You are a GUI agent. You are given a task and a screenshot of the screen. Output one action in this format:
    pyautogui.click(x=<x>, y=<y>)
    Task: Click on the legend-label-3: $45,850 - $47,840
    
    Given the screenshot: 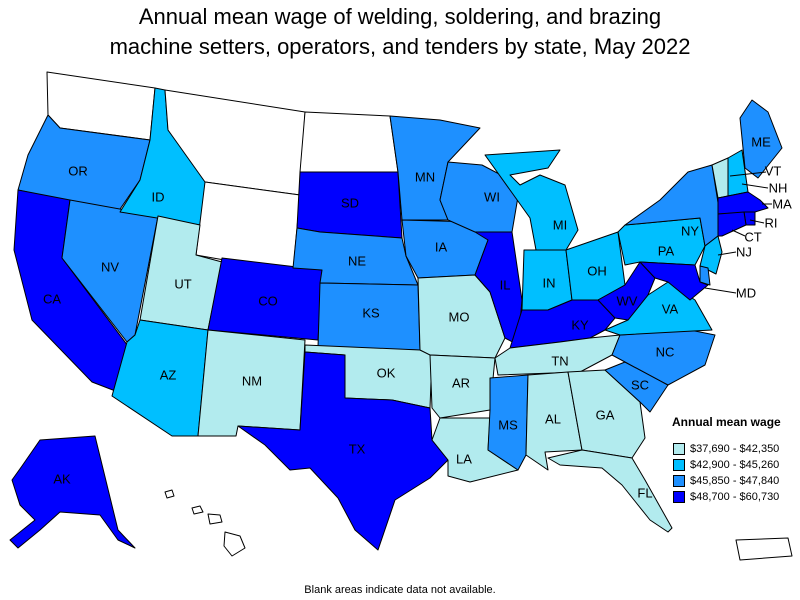 What is the action you would take?
    pyautogui.click(x=735, y=481)
    